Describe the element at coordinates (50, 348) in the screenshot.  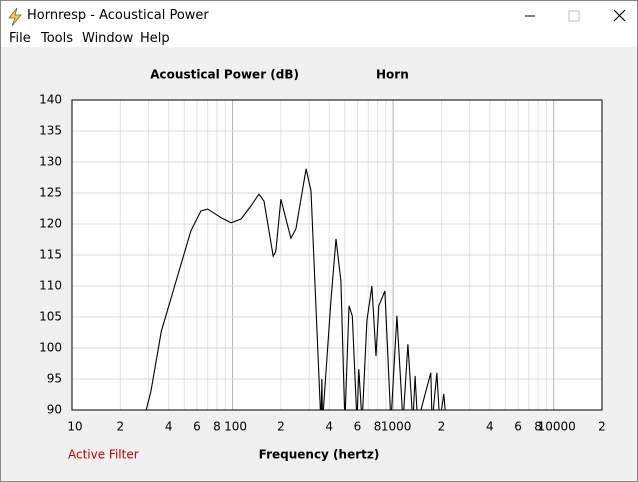
I see `y-tick-label: 100` at that location.